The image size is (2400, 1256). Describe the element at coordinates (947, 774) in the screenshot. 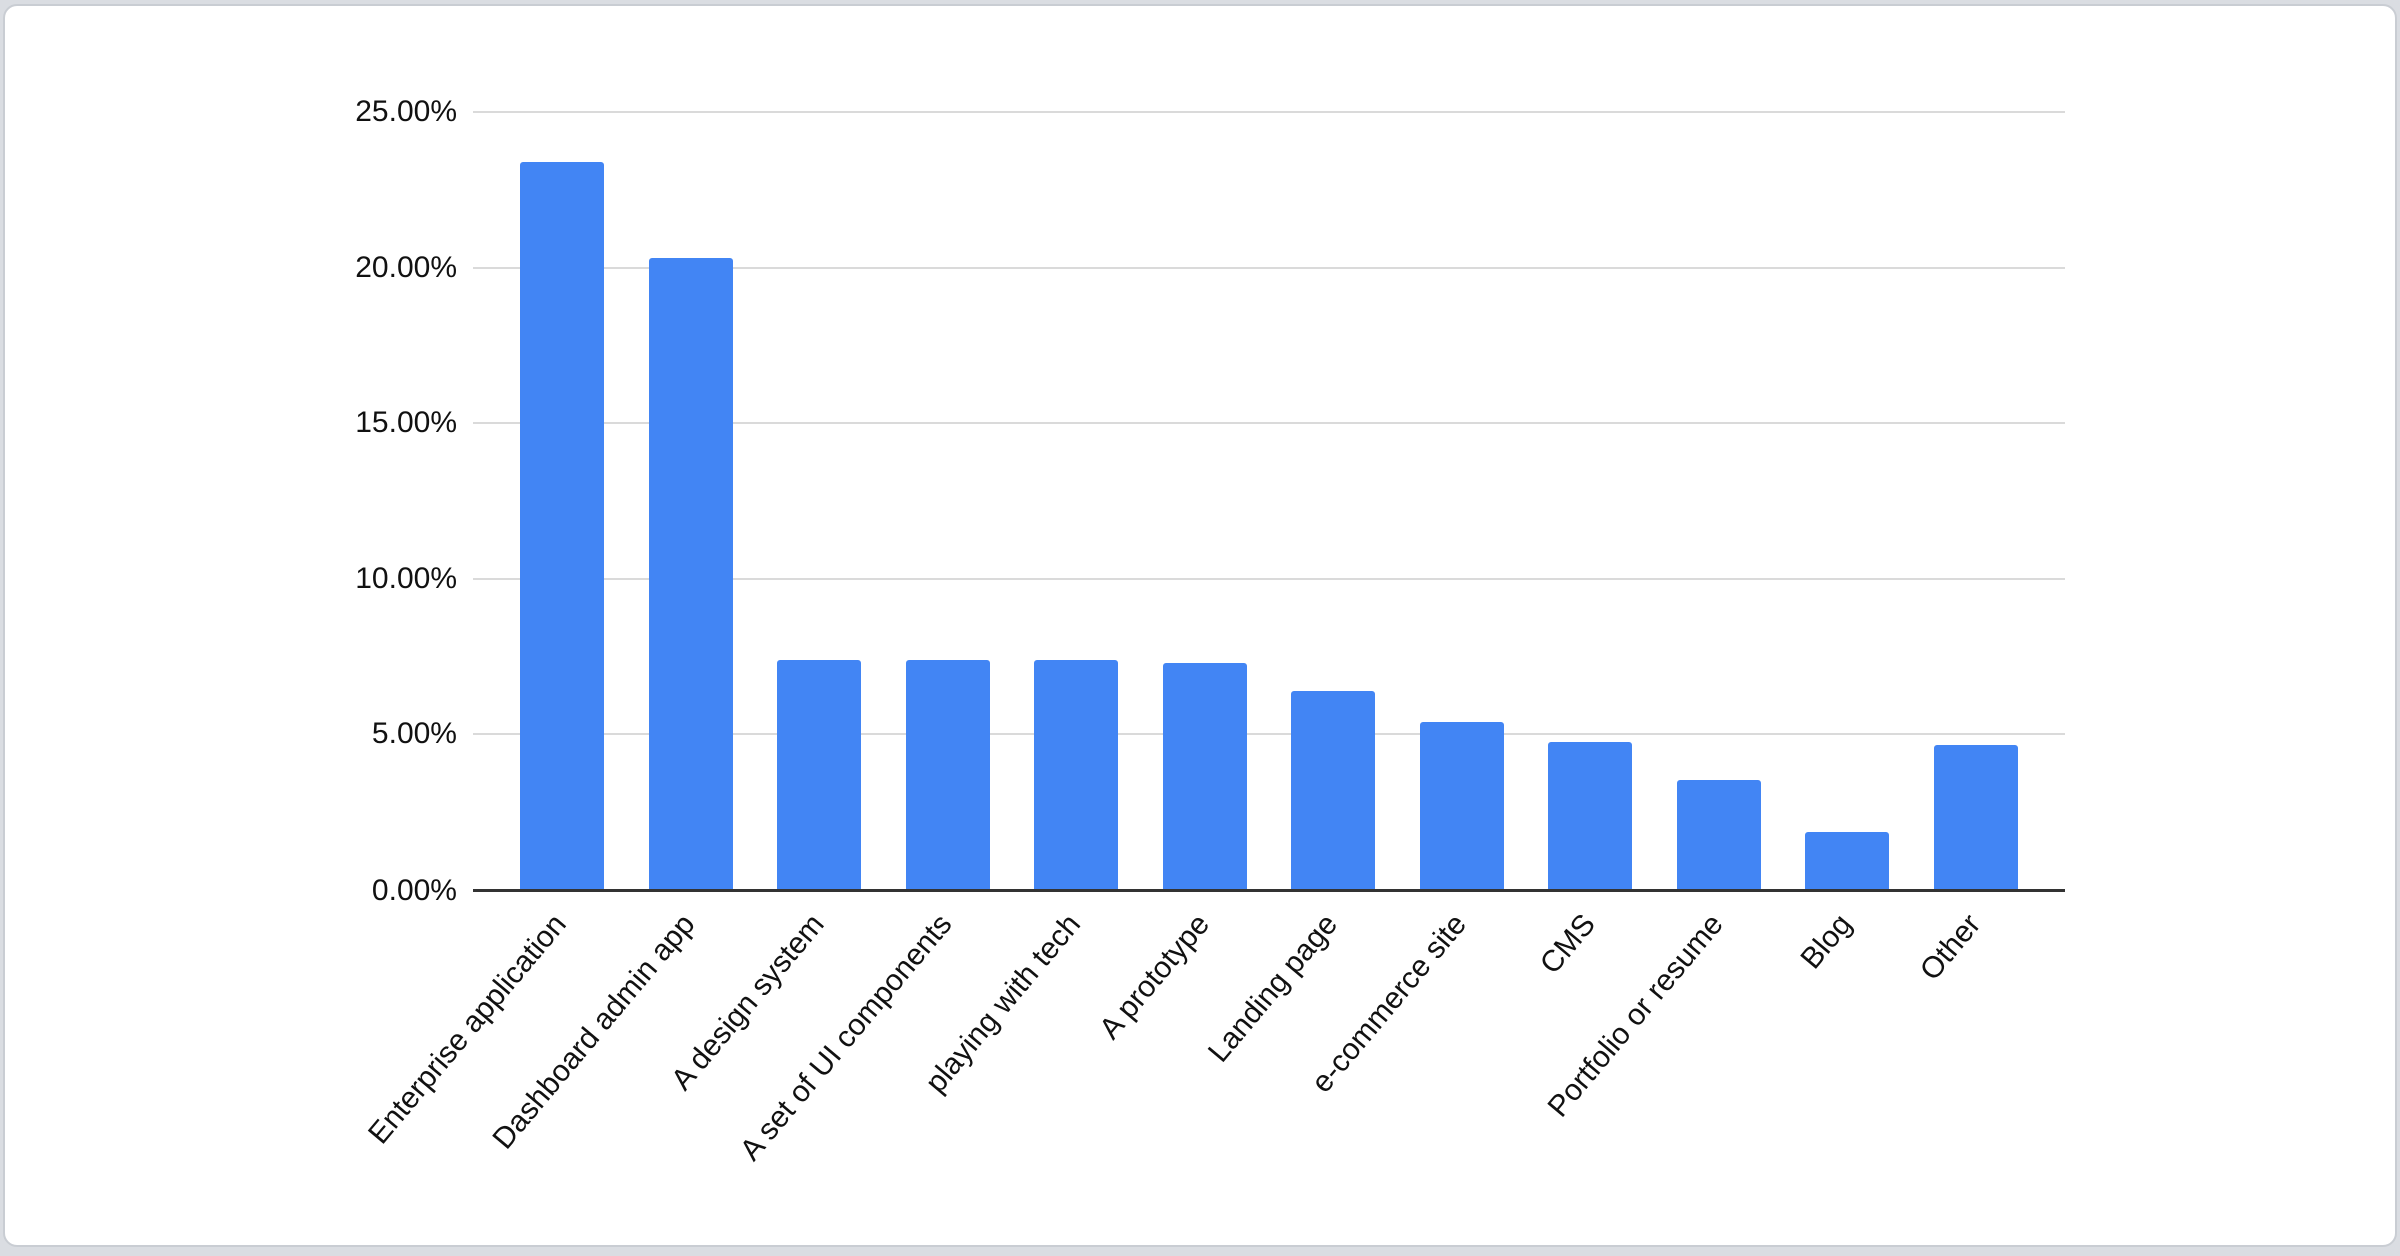

I see `bar-a-set-of-ui-components` at that location.